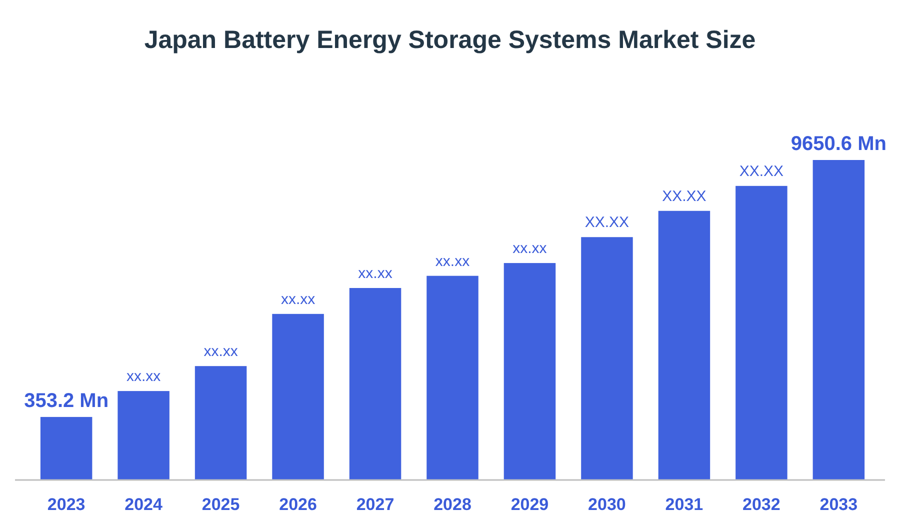 This screenshot has width=900, height=525. What do you see at coordinates (684, 504) in the screenshot?
I see `x-tick-label: 2031` at bounding box center [684, 504].